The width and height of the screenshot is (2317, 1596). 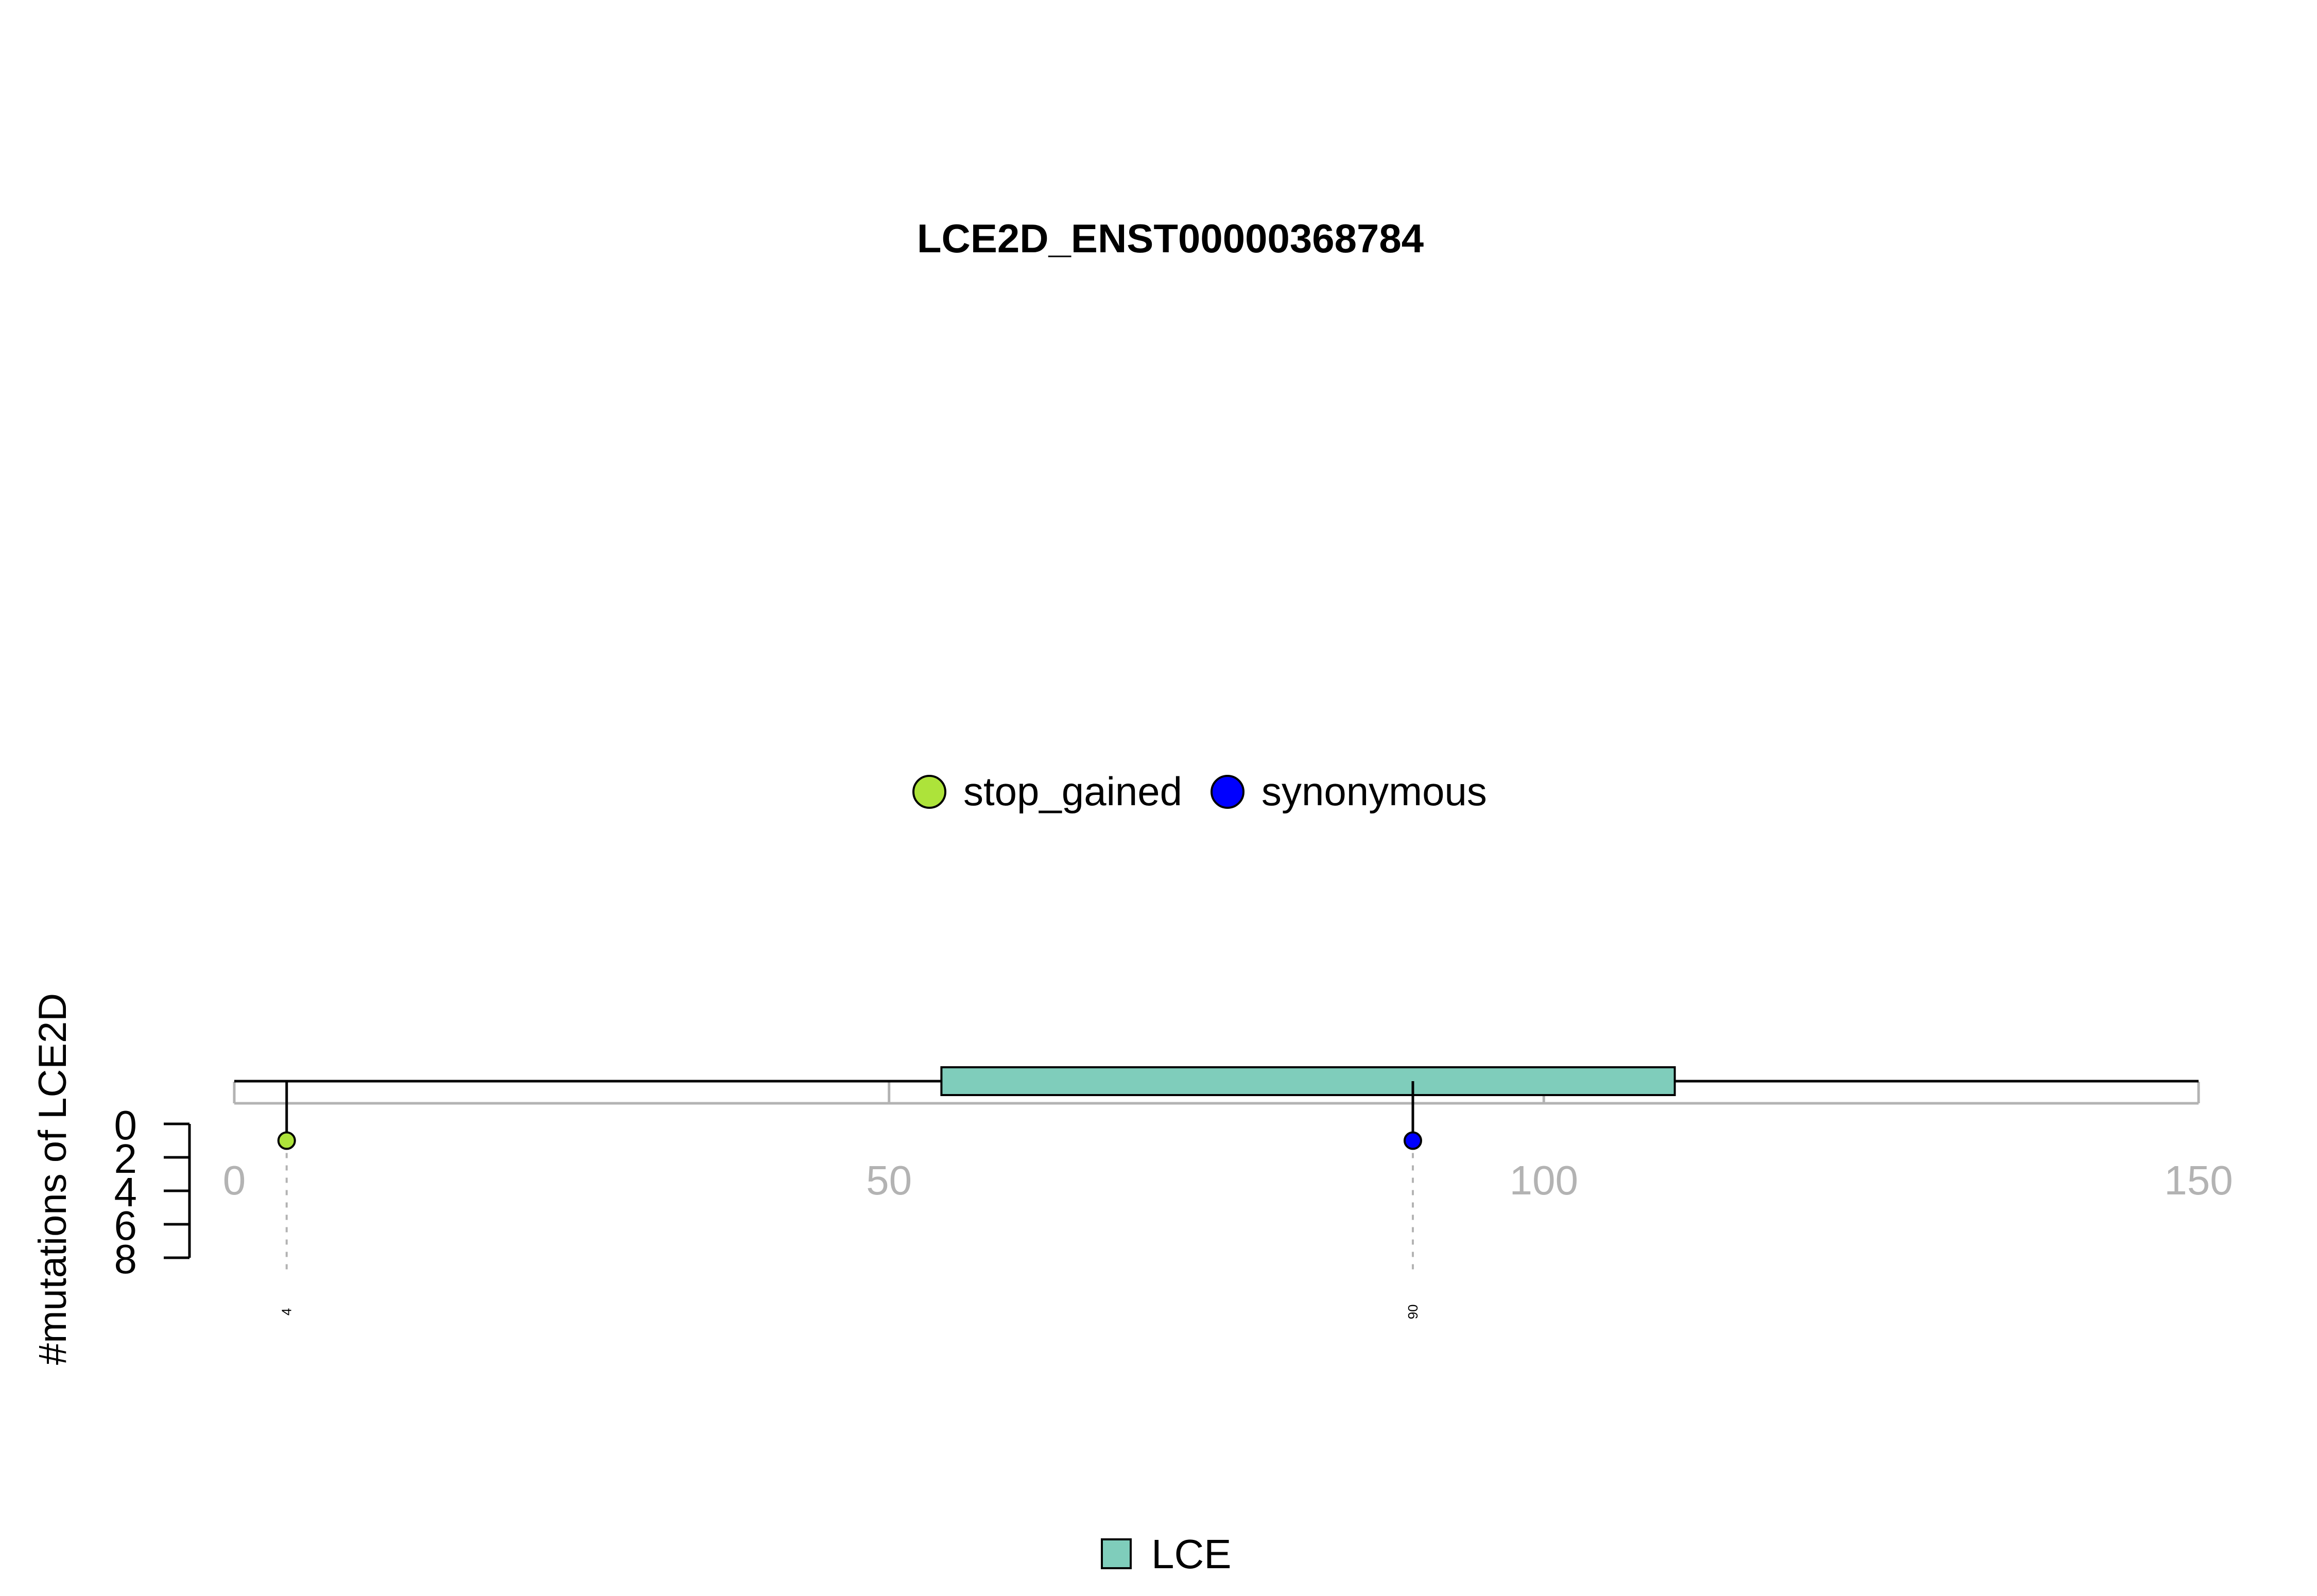 I want to click on y-axis-label: #mutations of LCE2D, so click(x=53, y=1179).